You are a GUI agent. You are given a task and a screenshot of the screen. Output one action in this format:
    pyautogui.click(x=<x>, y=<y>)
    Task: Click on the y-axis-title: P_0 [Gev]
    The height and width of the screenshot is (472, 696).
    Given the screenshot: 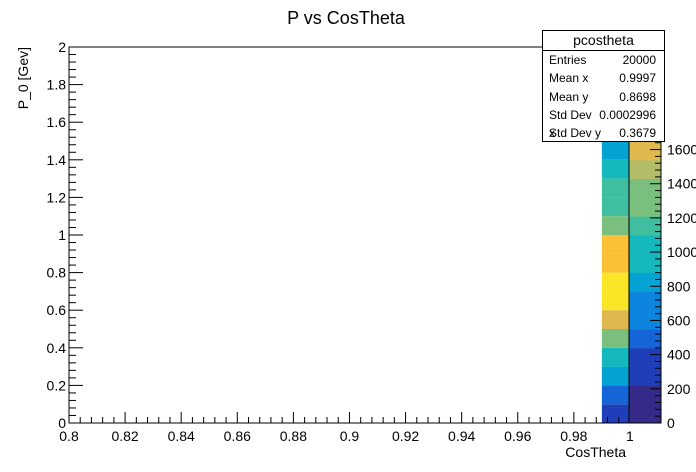 What is the action you would take?
    pyautogui.click(x=23, y=78)
    